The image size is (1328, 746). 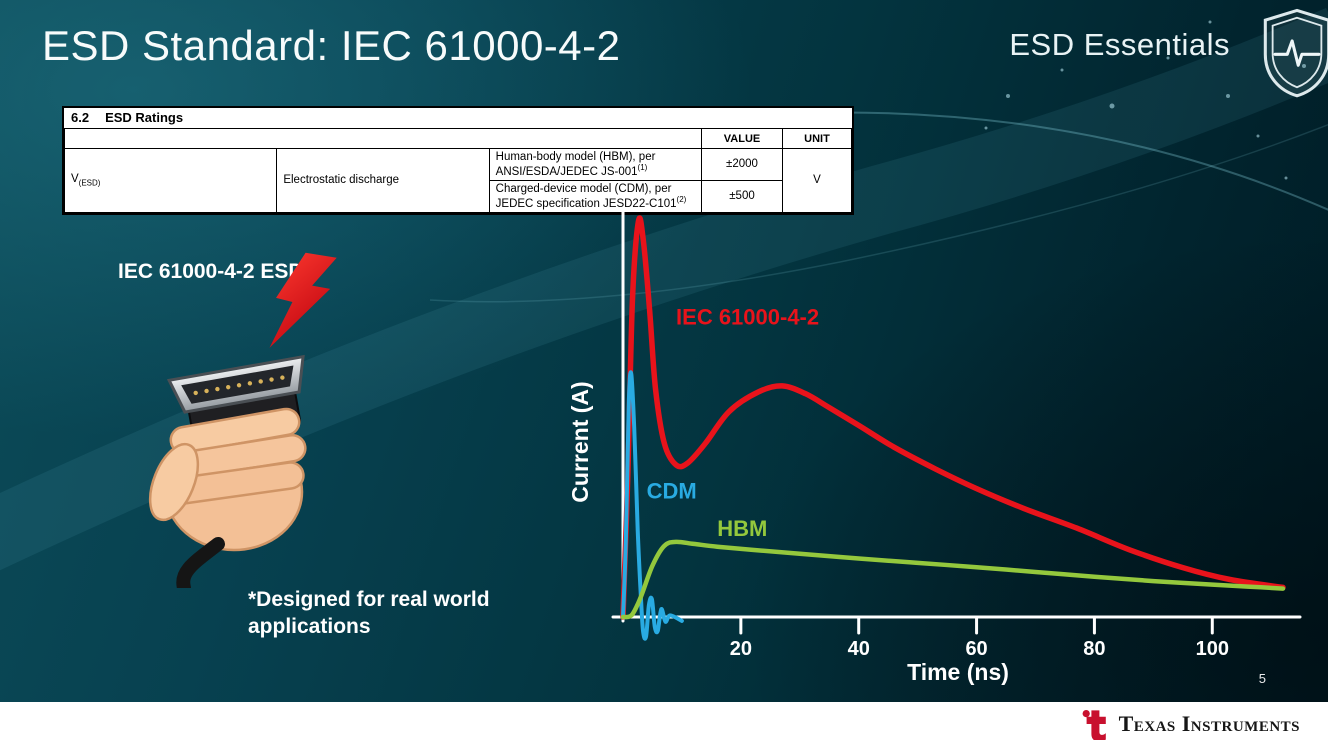 What do you see at coordinates (747, 317) in the screenshot?
I see `curve-label: IEC 61000-4-2` at bounding box center [747, 317].